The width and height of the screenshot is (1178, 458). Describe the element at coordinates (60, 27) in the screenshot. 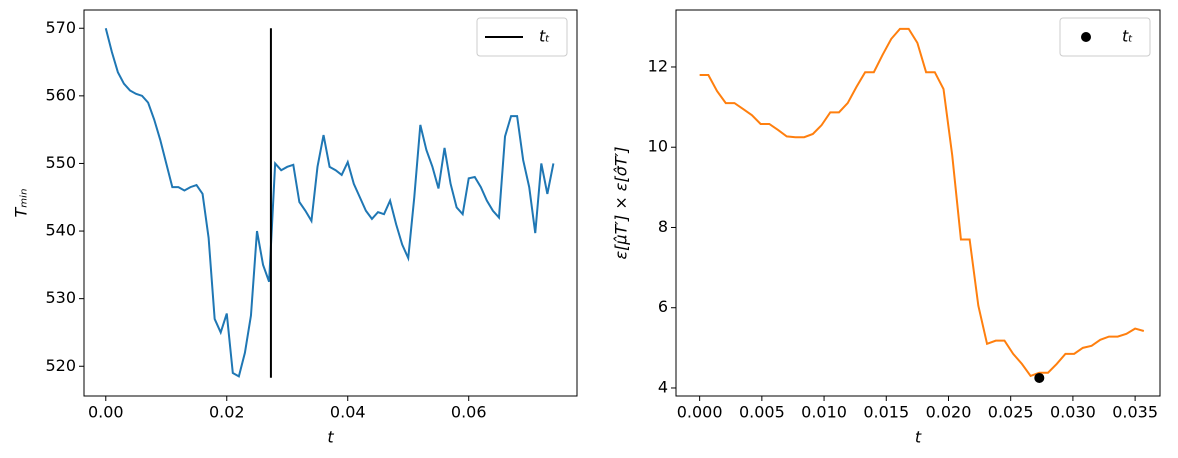

I see `y-tick-label: 570` at that location.